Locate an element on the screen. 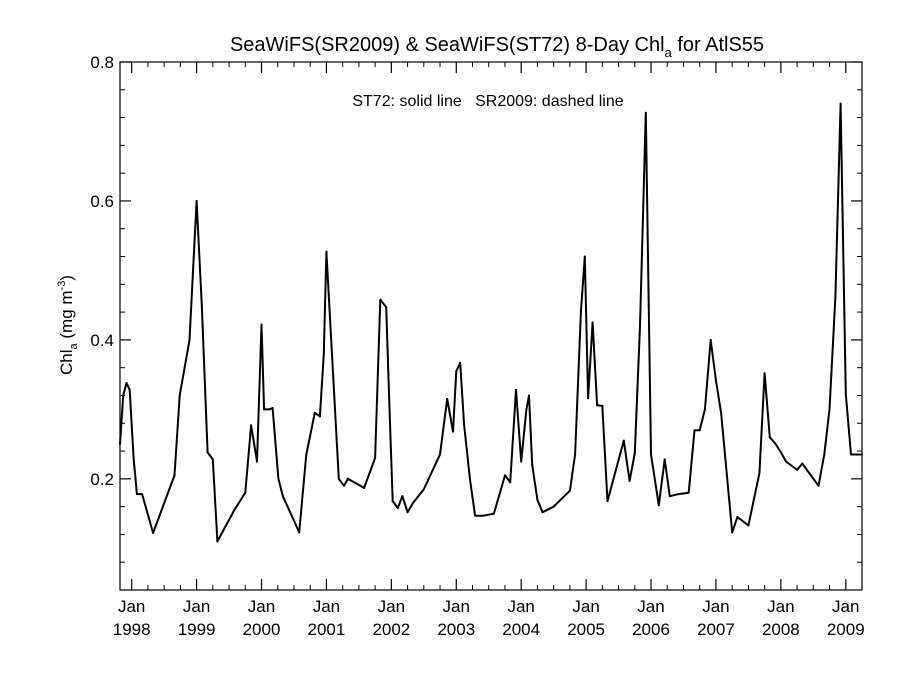 The image size is (900, 675). x-tick-label-year: 2008 is located at coordinates (781, 629).